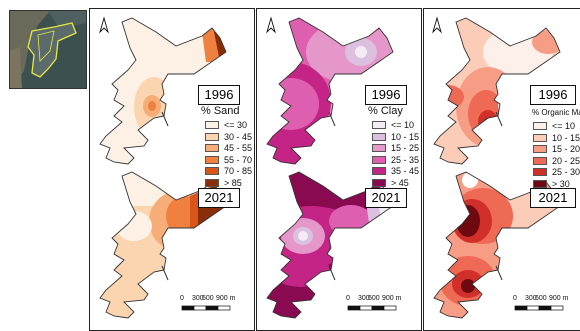 Image resolution: width=580 pixels, height=331 pixels. Describe the element at coordinates (553, 95) in the screenshot. I see `year-label-1996-organic: 1996` at that location.